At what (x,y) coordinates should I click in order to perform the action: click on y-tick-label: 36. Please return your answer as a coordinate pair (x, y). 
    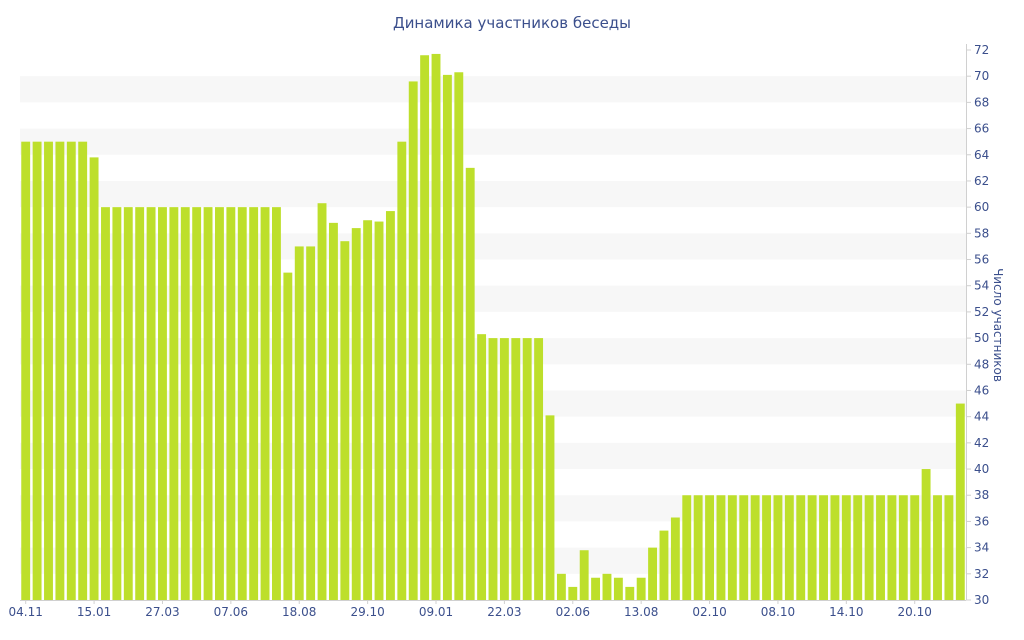
    Looking at the image, I should click on (981, 521).